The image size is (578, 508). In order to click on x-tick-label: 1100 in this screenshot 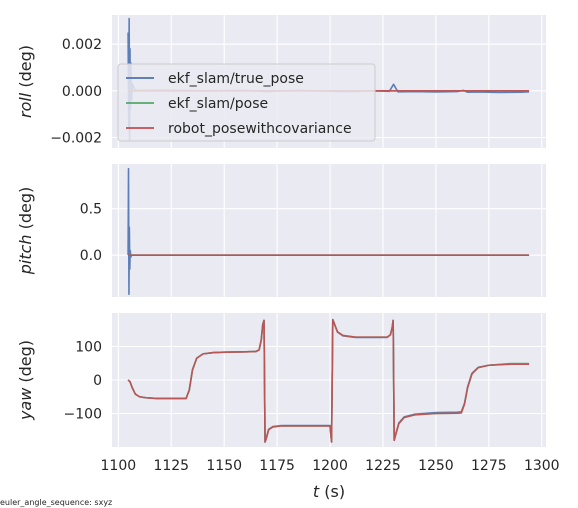, I will do `click(119, 466)`.